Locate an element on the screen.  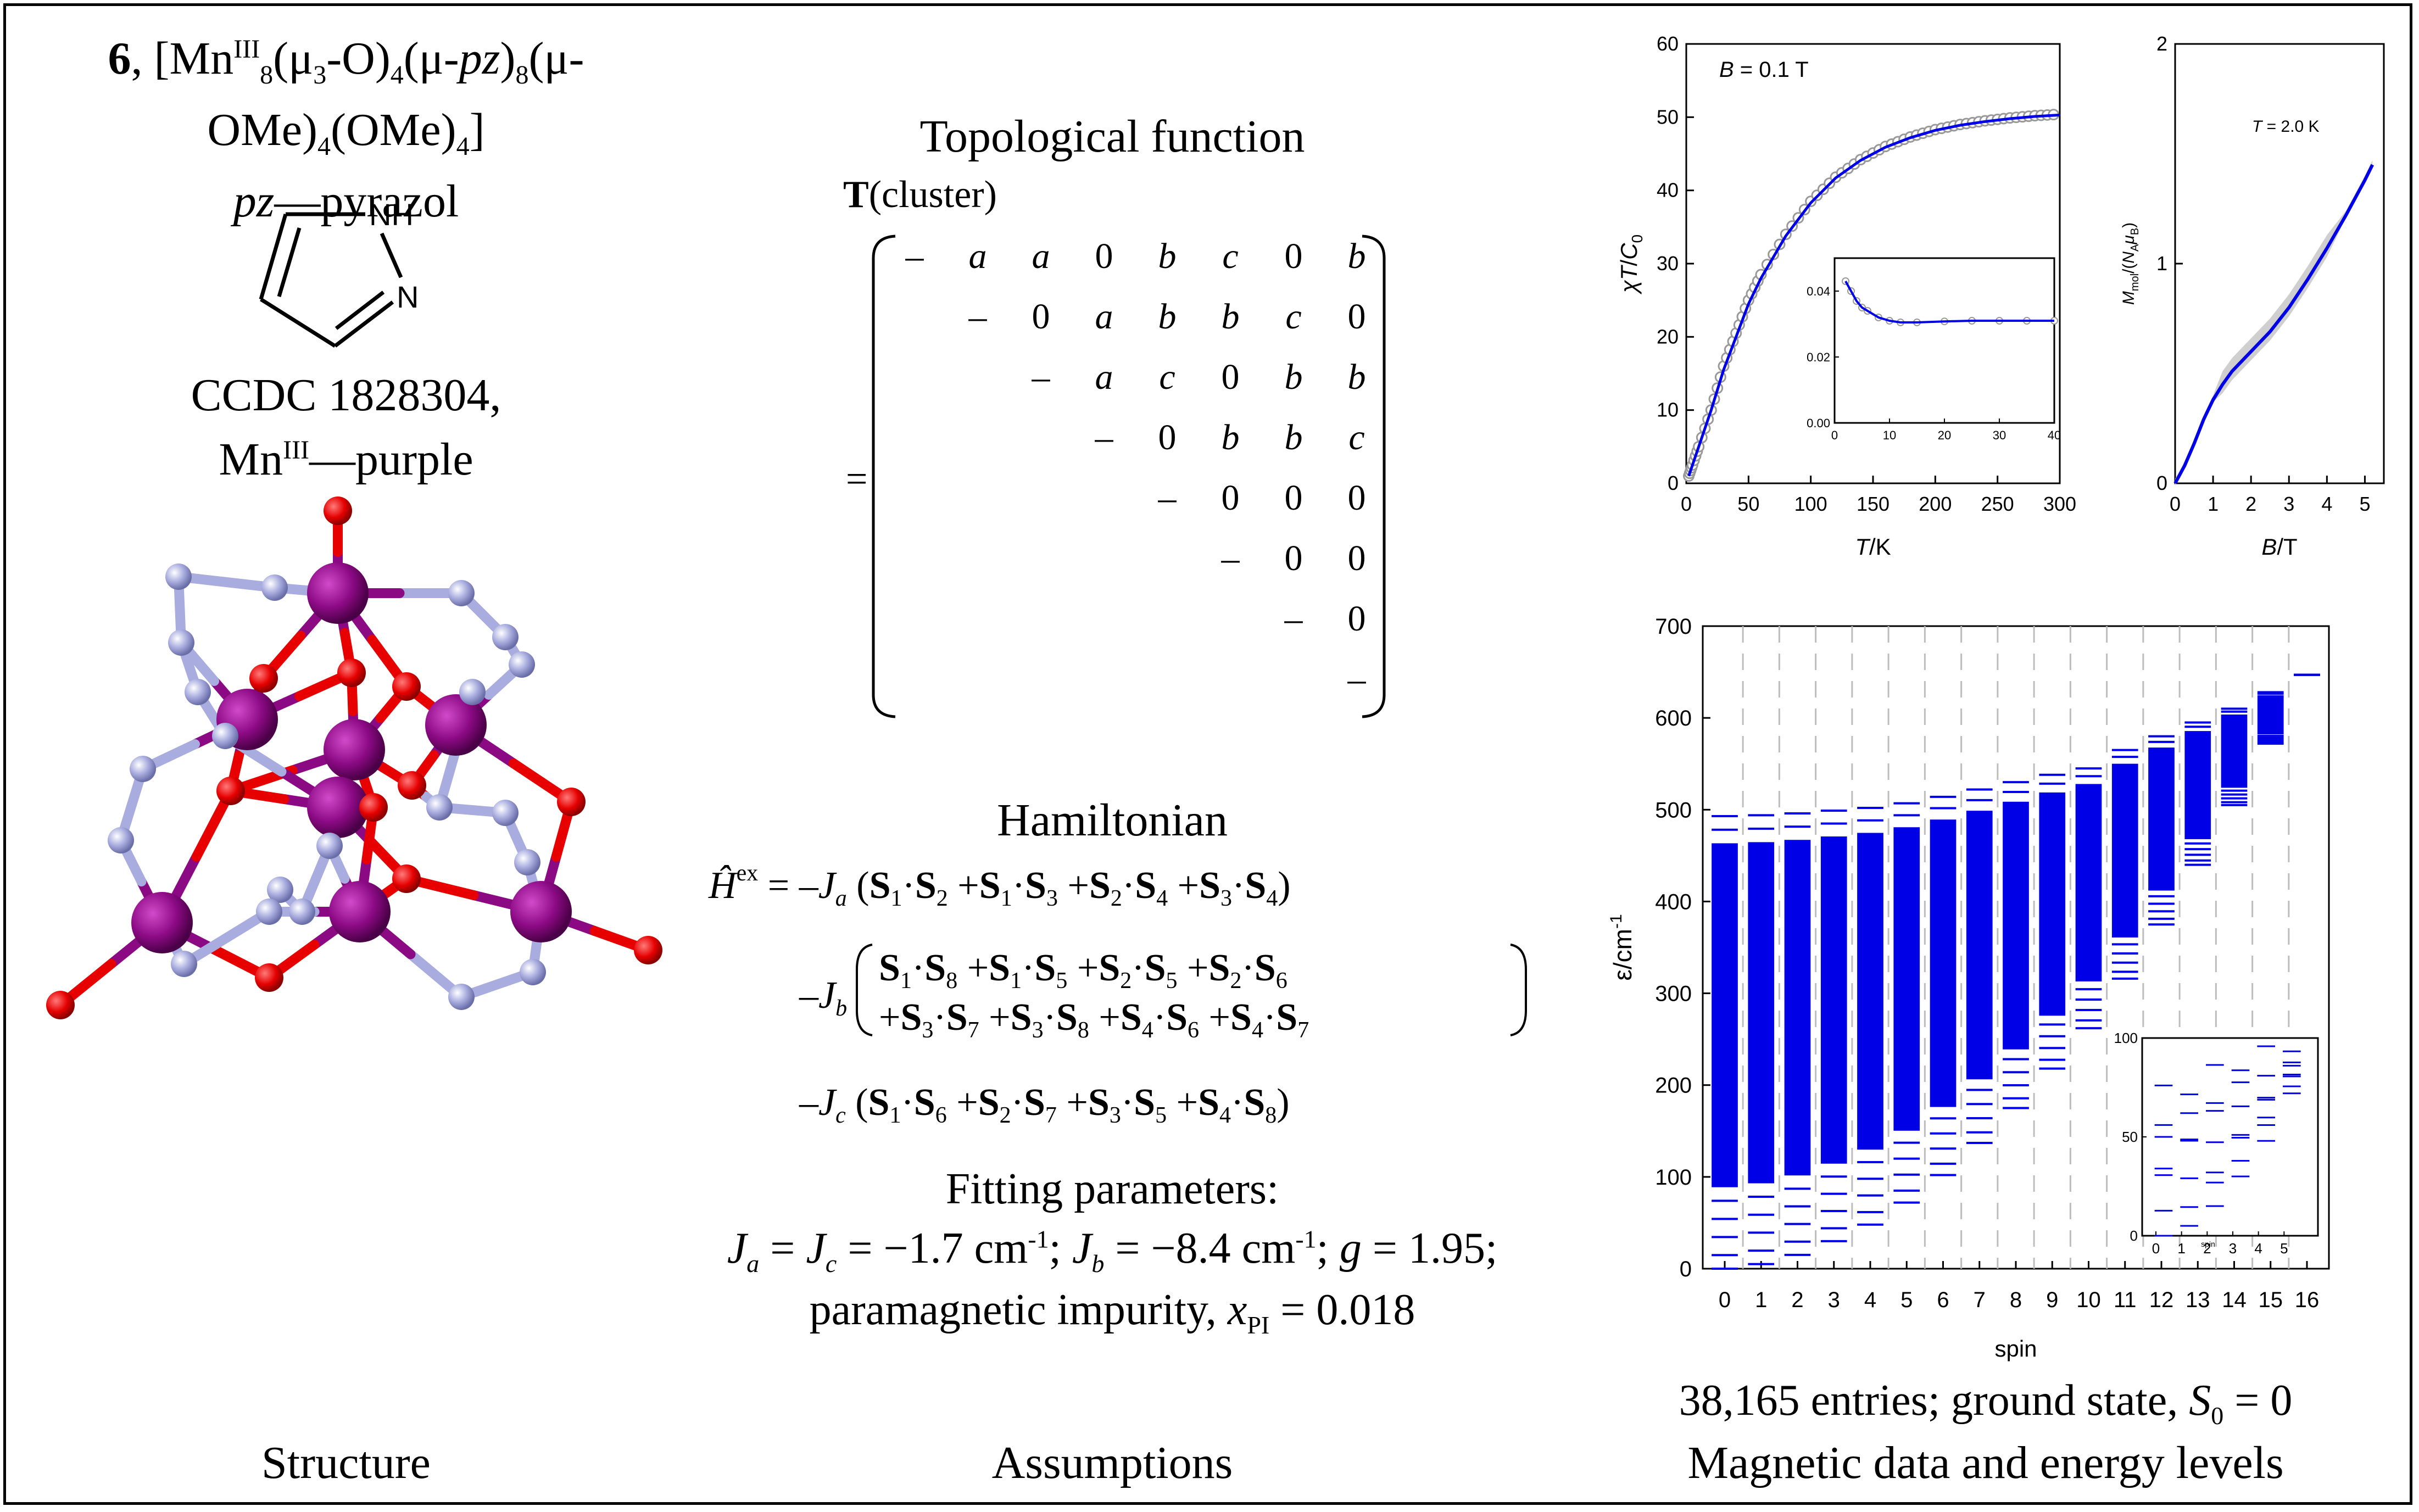
y-tick-label: 500 is located at coordinates (1674, 810).